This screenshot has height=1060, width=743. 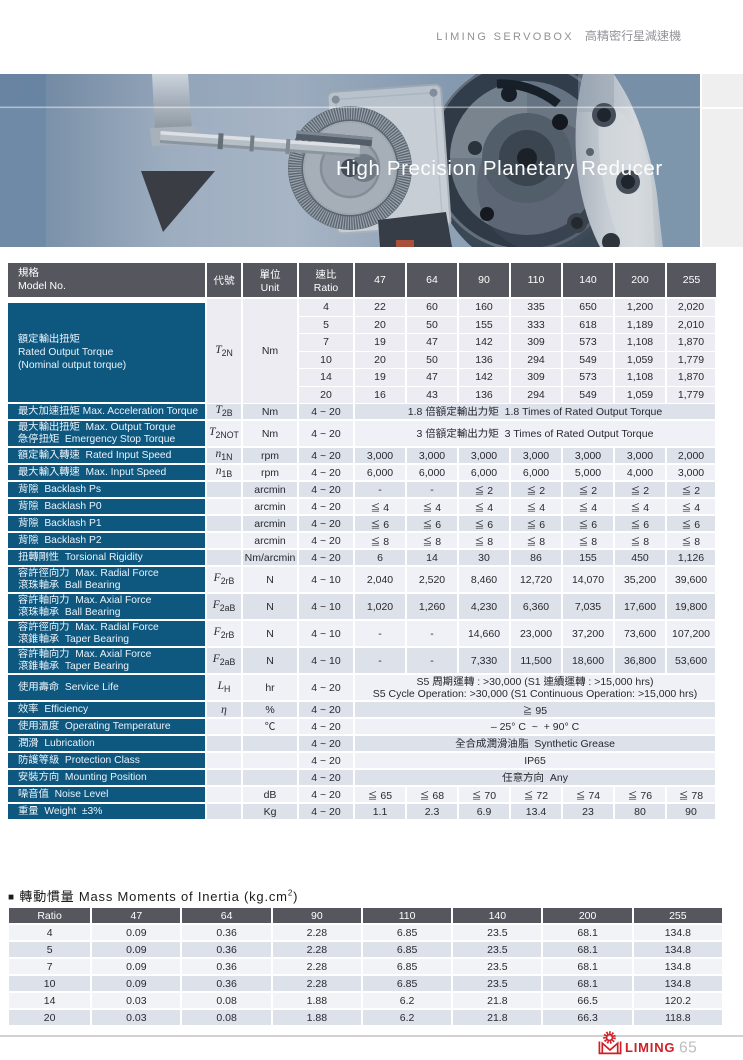 I want to click on svg-text: LIMING, so click(x=650, y=1047).